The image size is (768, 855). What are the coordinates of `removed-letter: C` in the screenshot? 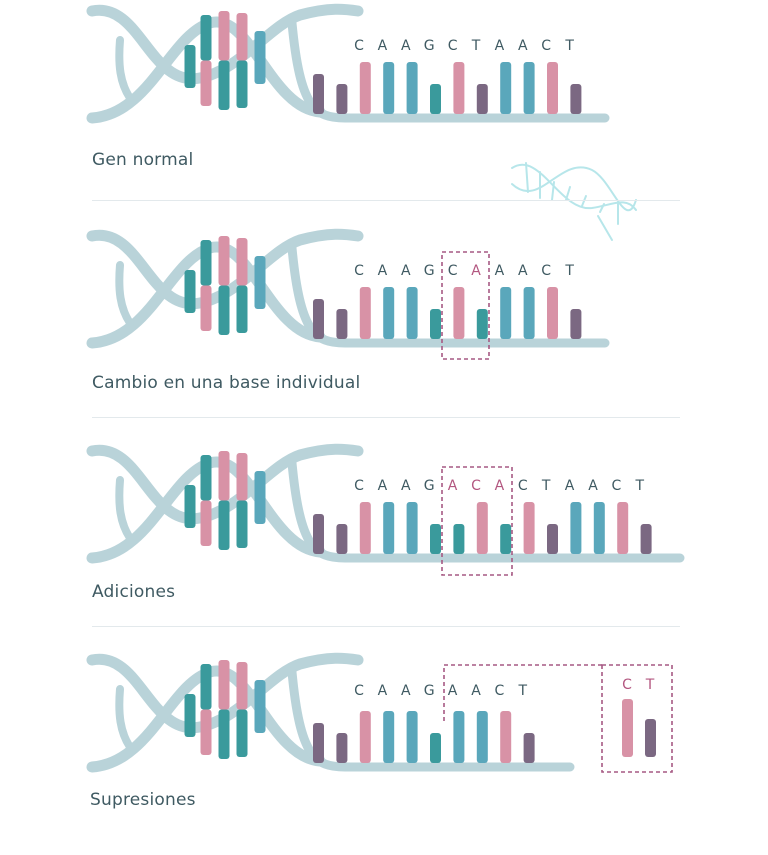 It's located at (627, 685).